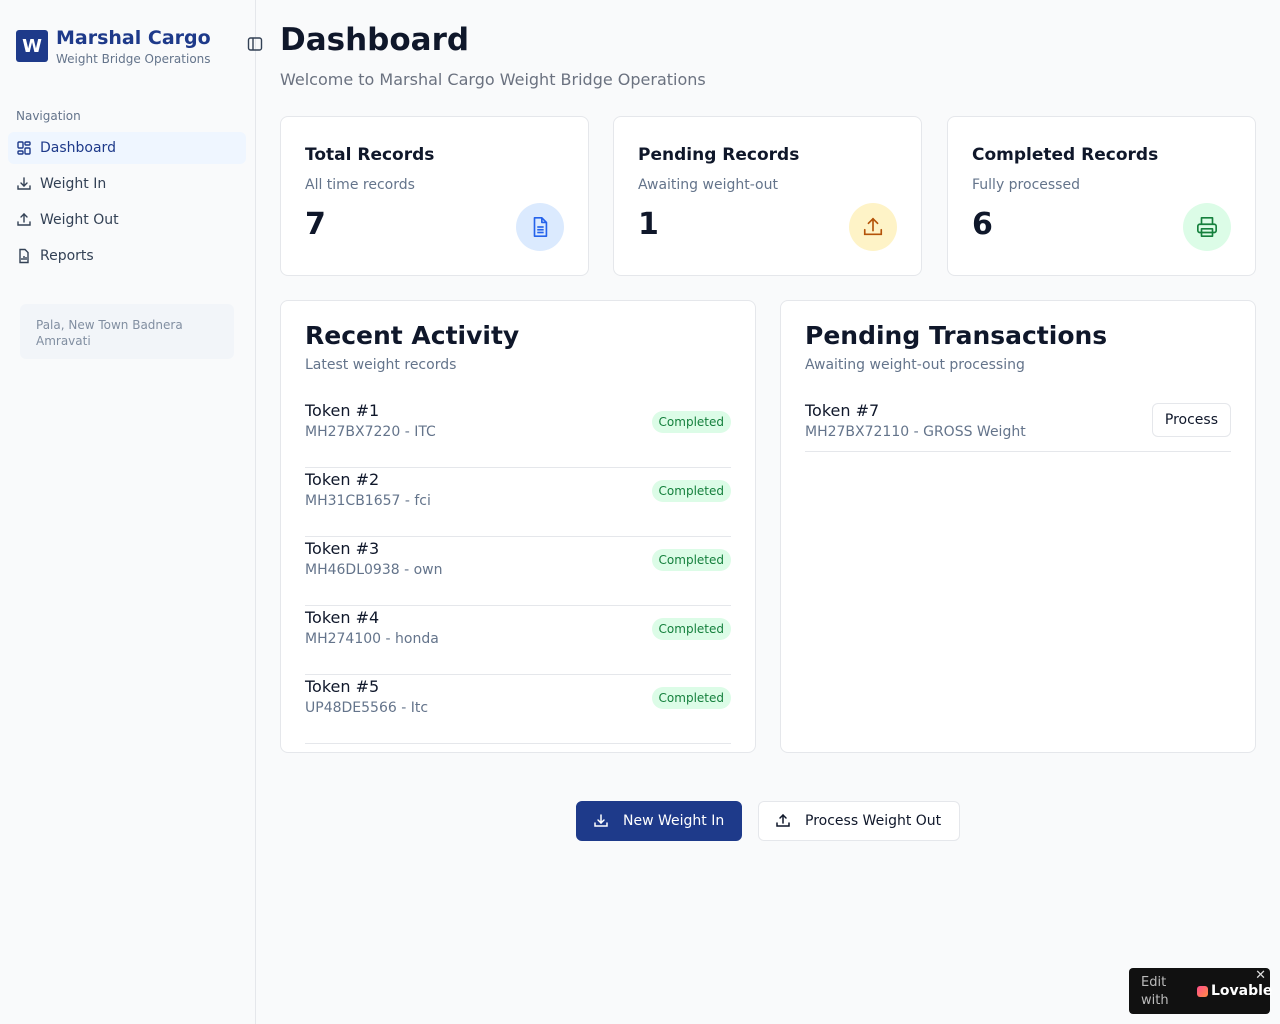 This screenshot has height=1024, width=1280. I want to click on brand-text: Marshal Cargo Weight Bridge Operations, so click(133, 47).